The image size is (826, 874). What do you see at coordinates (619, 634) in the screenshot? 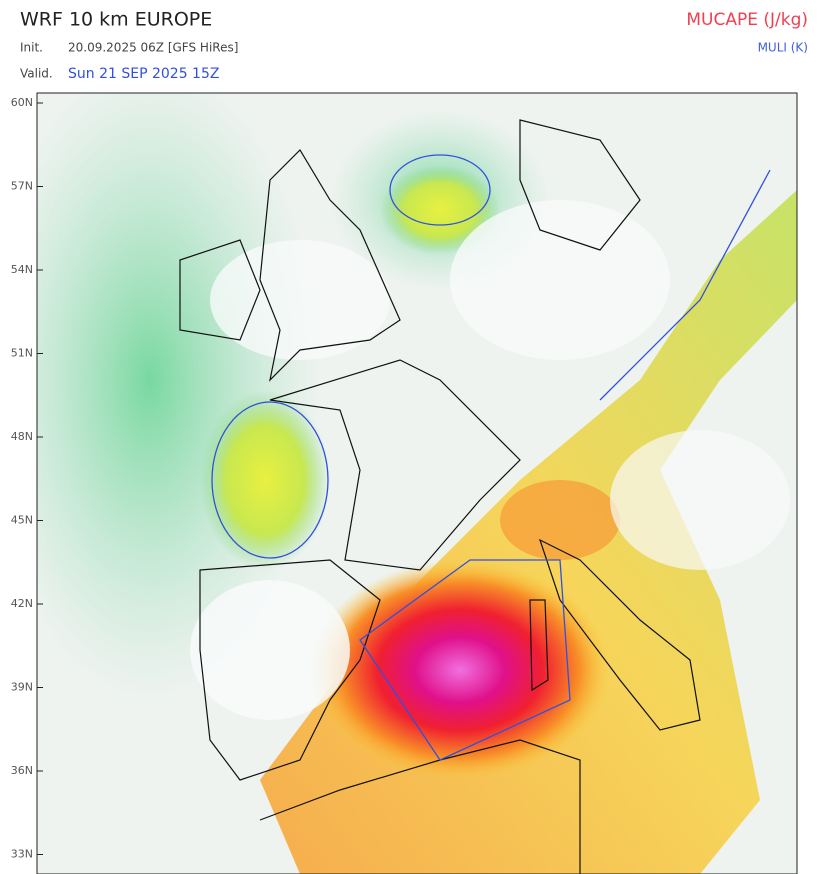
I see `italy` at bounding box center [619, 634].